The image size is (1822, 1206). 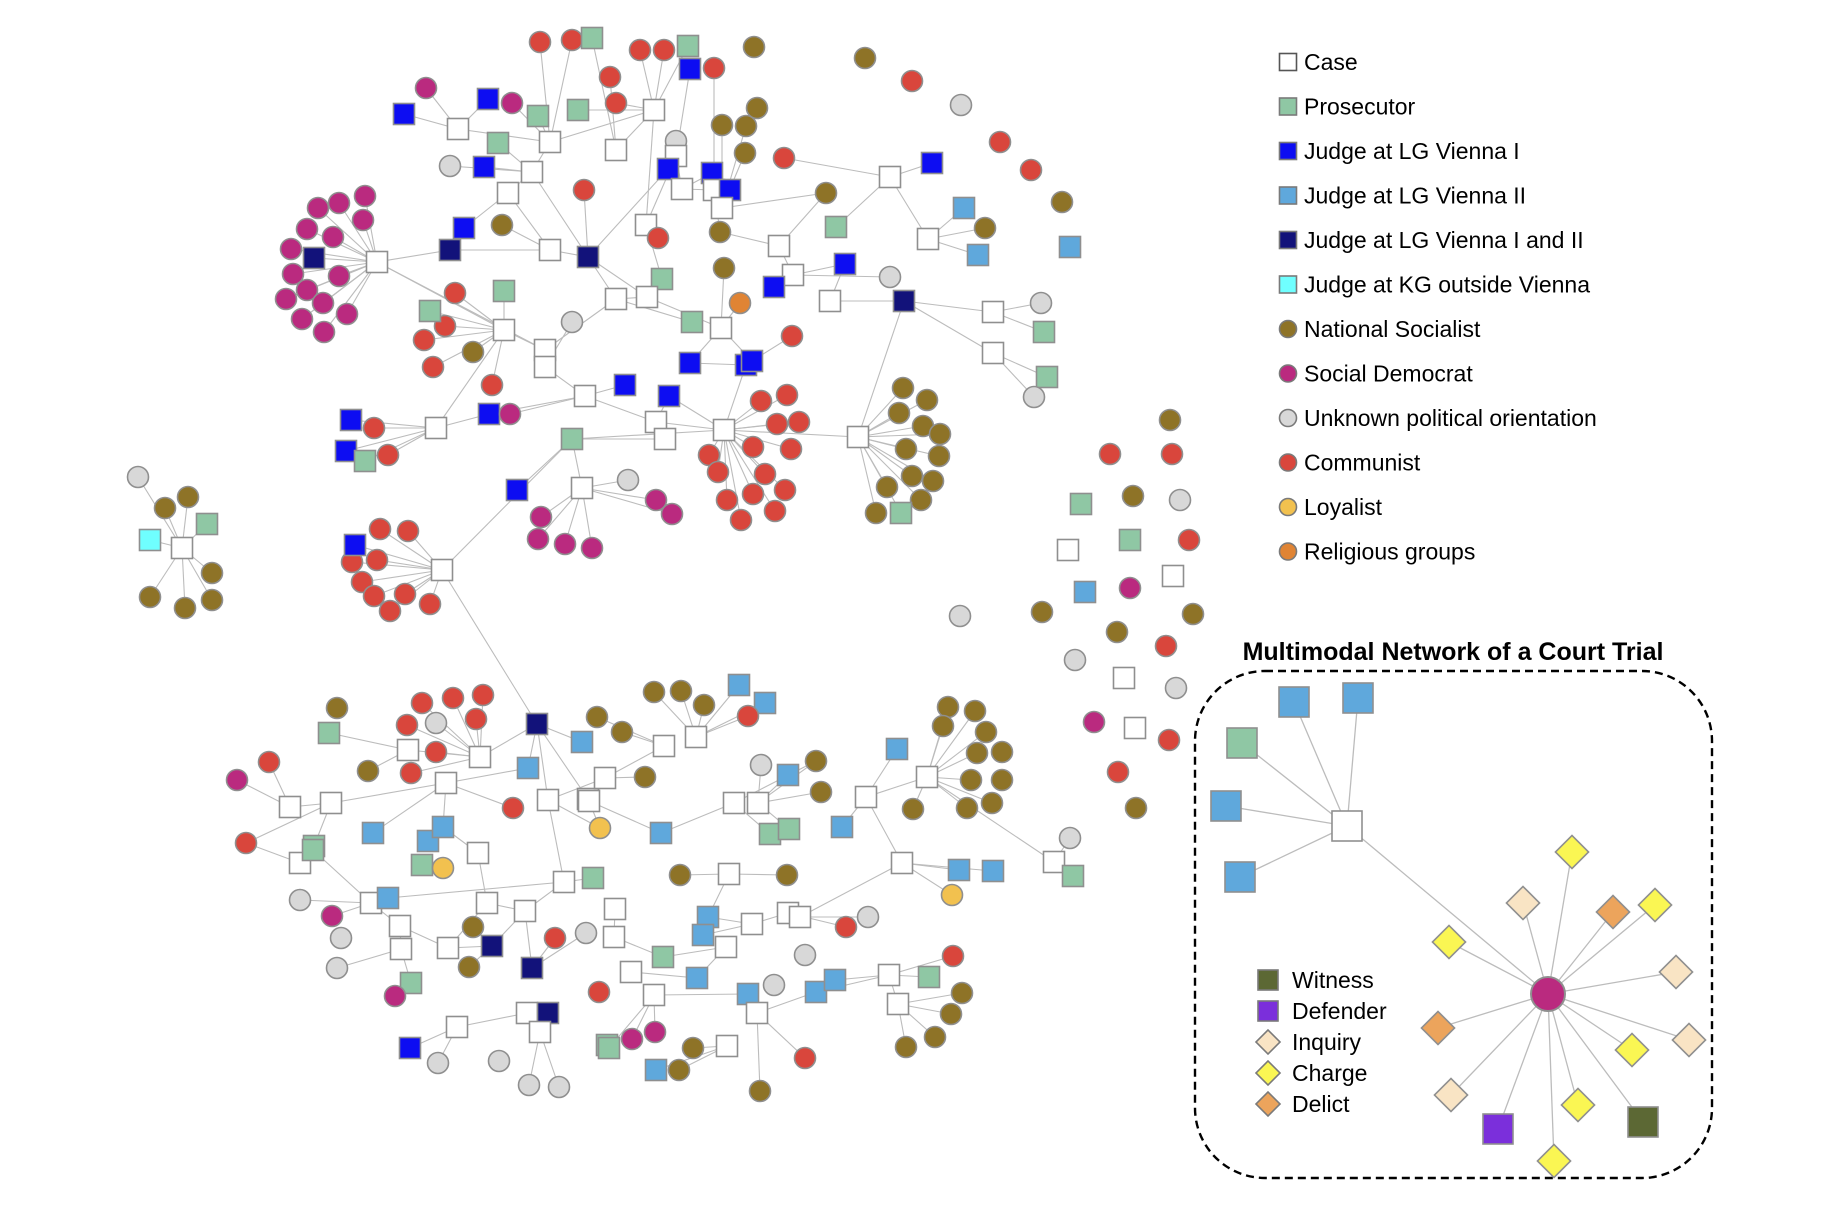 I want to click on legend-label-rel: Religious groups, so click(x=1389, y=552).